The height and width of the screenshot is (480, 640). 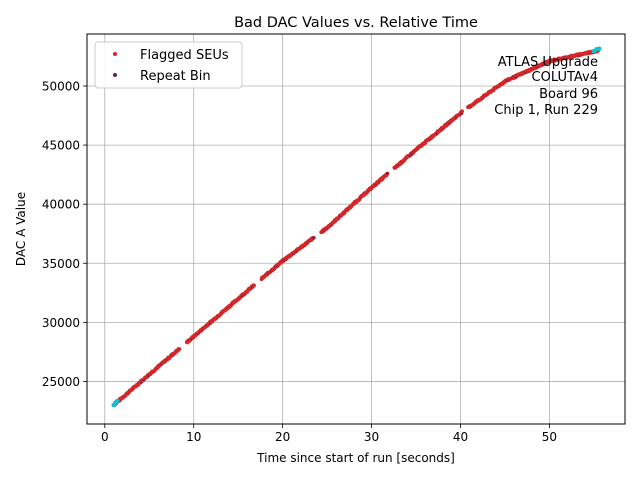 I want to click on x-tick-label: 30, so click(x=371, y=437).